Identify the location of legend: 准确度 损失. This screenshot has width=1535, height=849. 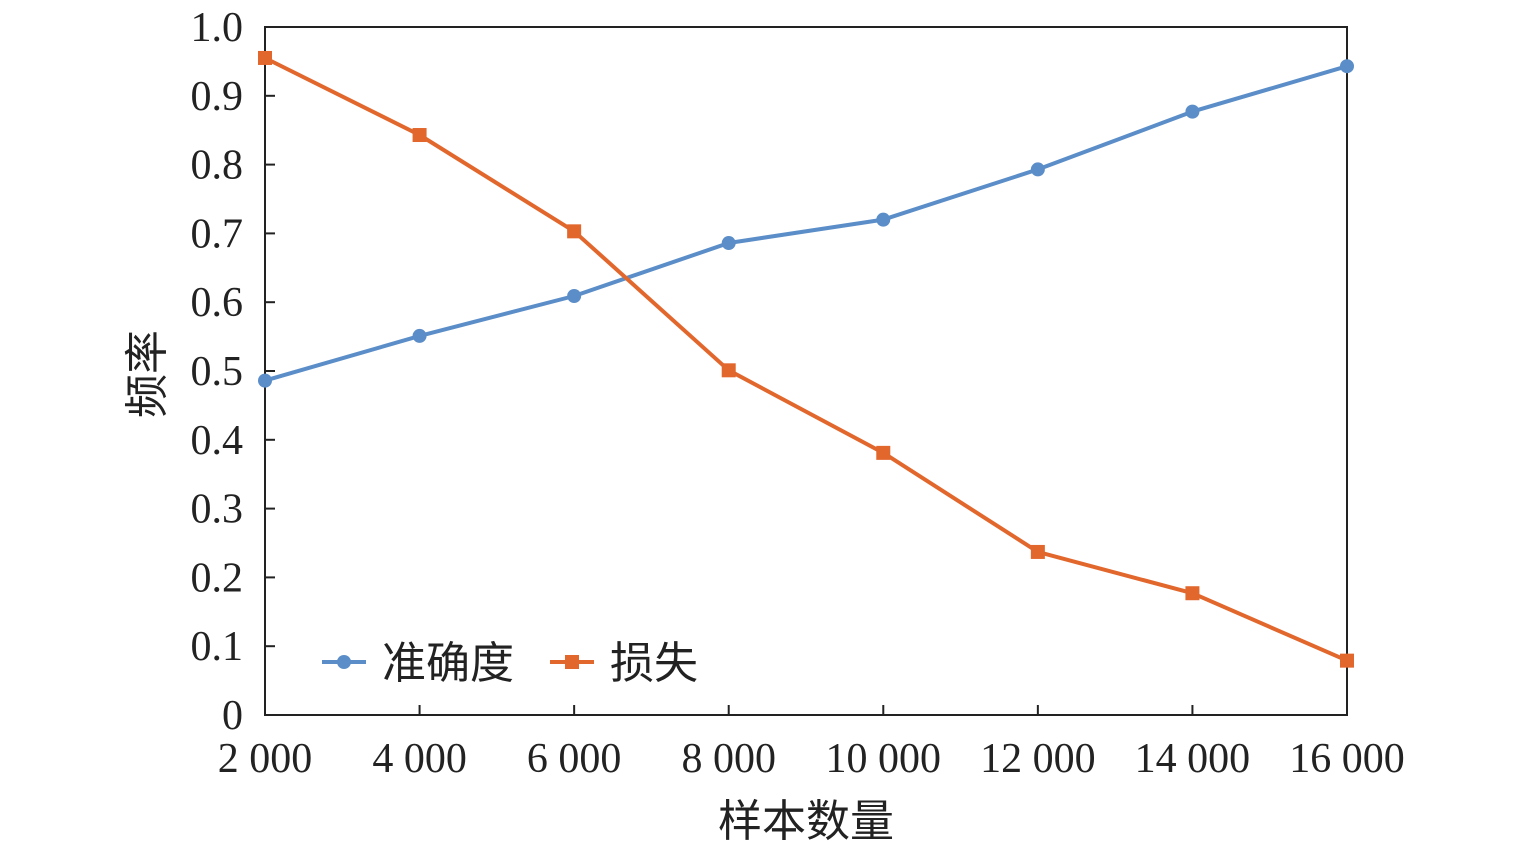
(510, 663).